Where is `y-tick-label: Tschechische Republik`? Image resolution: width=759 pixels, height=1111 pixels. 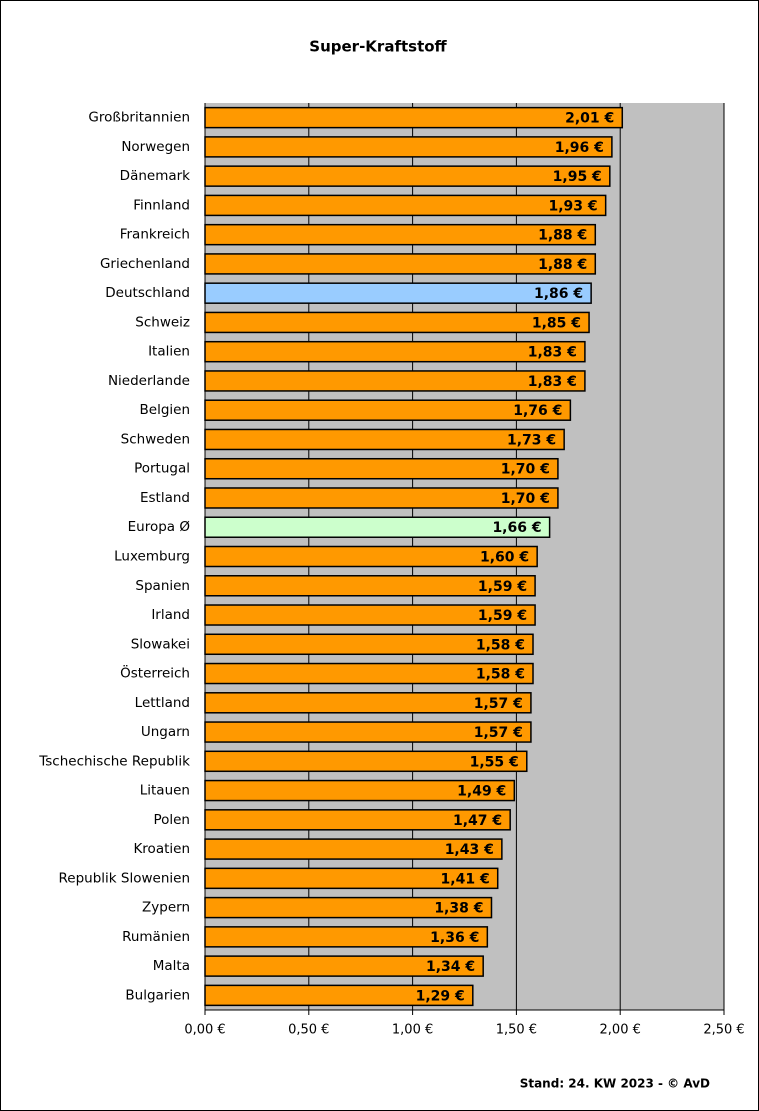 y-tick-label: Tschechische Republik is located at coordinates (114, 761).